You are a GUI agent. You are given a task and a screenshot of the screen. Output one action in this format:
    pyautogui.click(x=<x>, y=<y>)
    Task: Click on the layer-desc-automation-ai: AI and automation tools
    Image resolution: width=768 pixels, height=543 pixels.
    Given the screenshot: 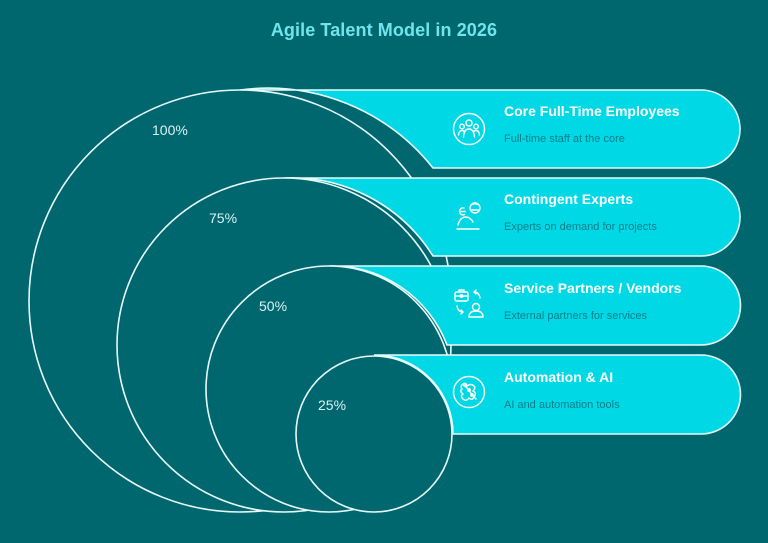 What is the action you would take?
    pyautogui.click(x=562, y=405)
    